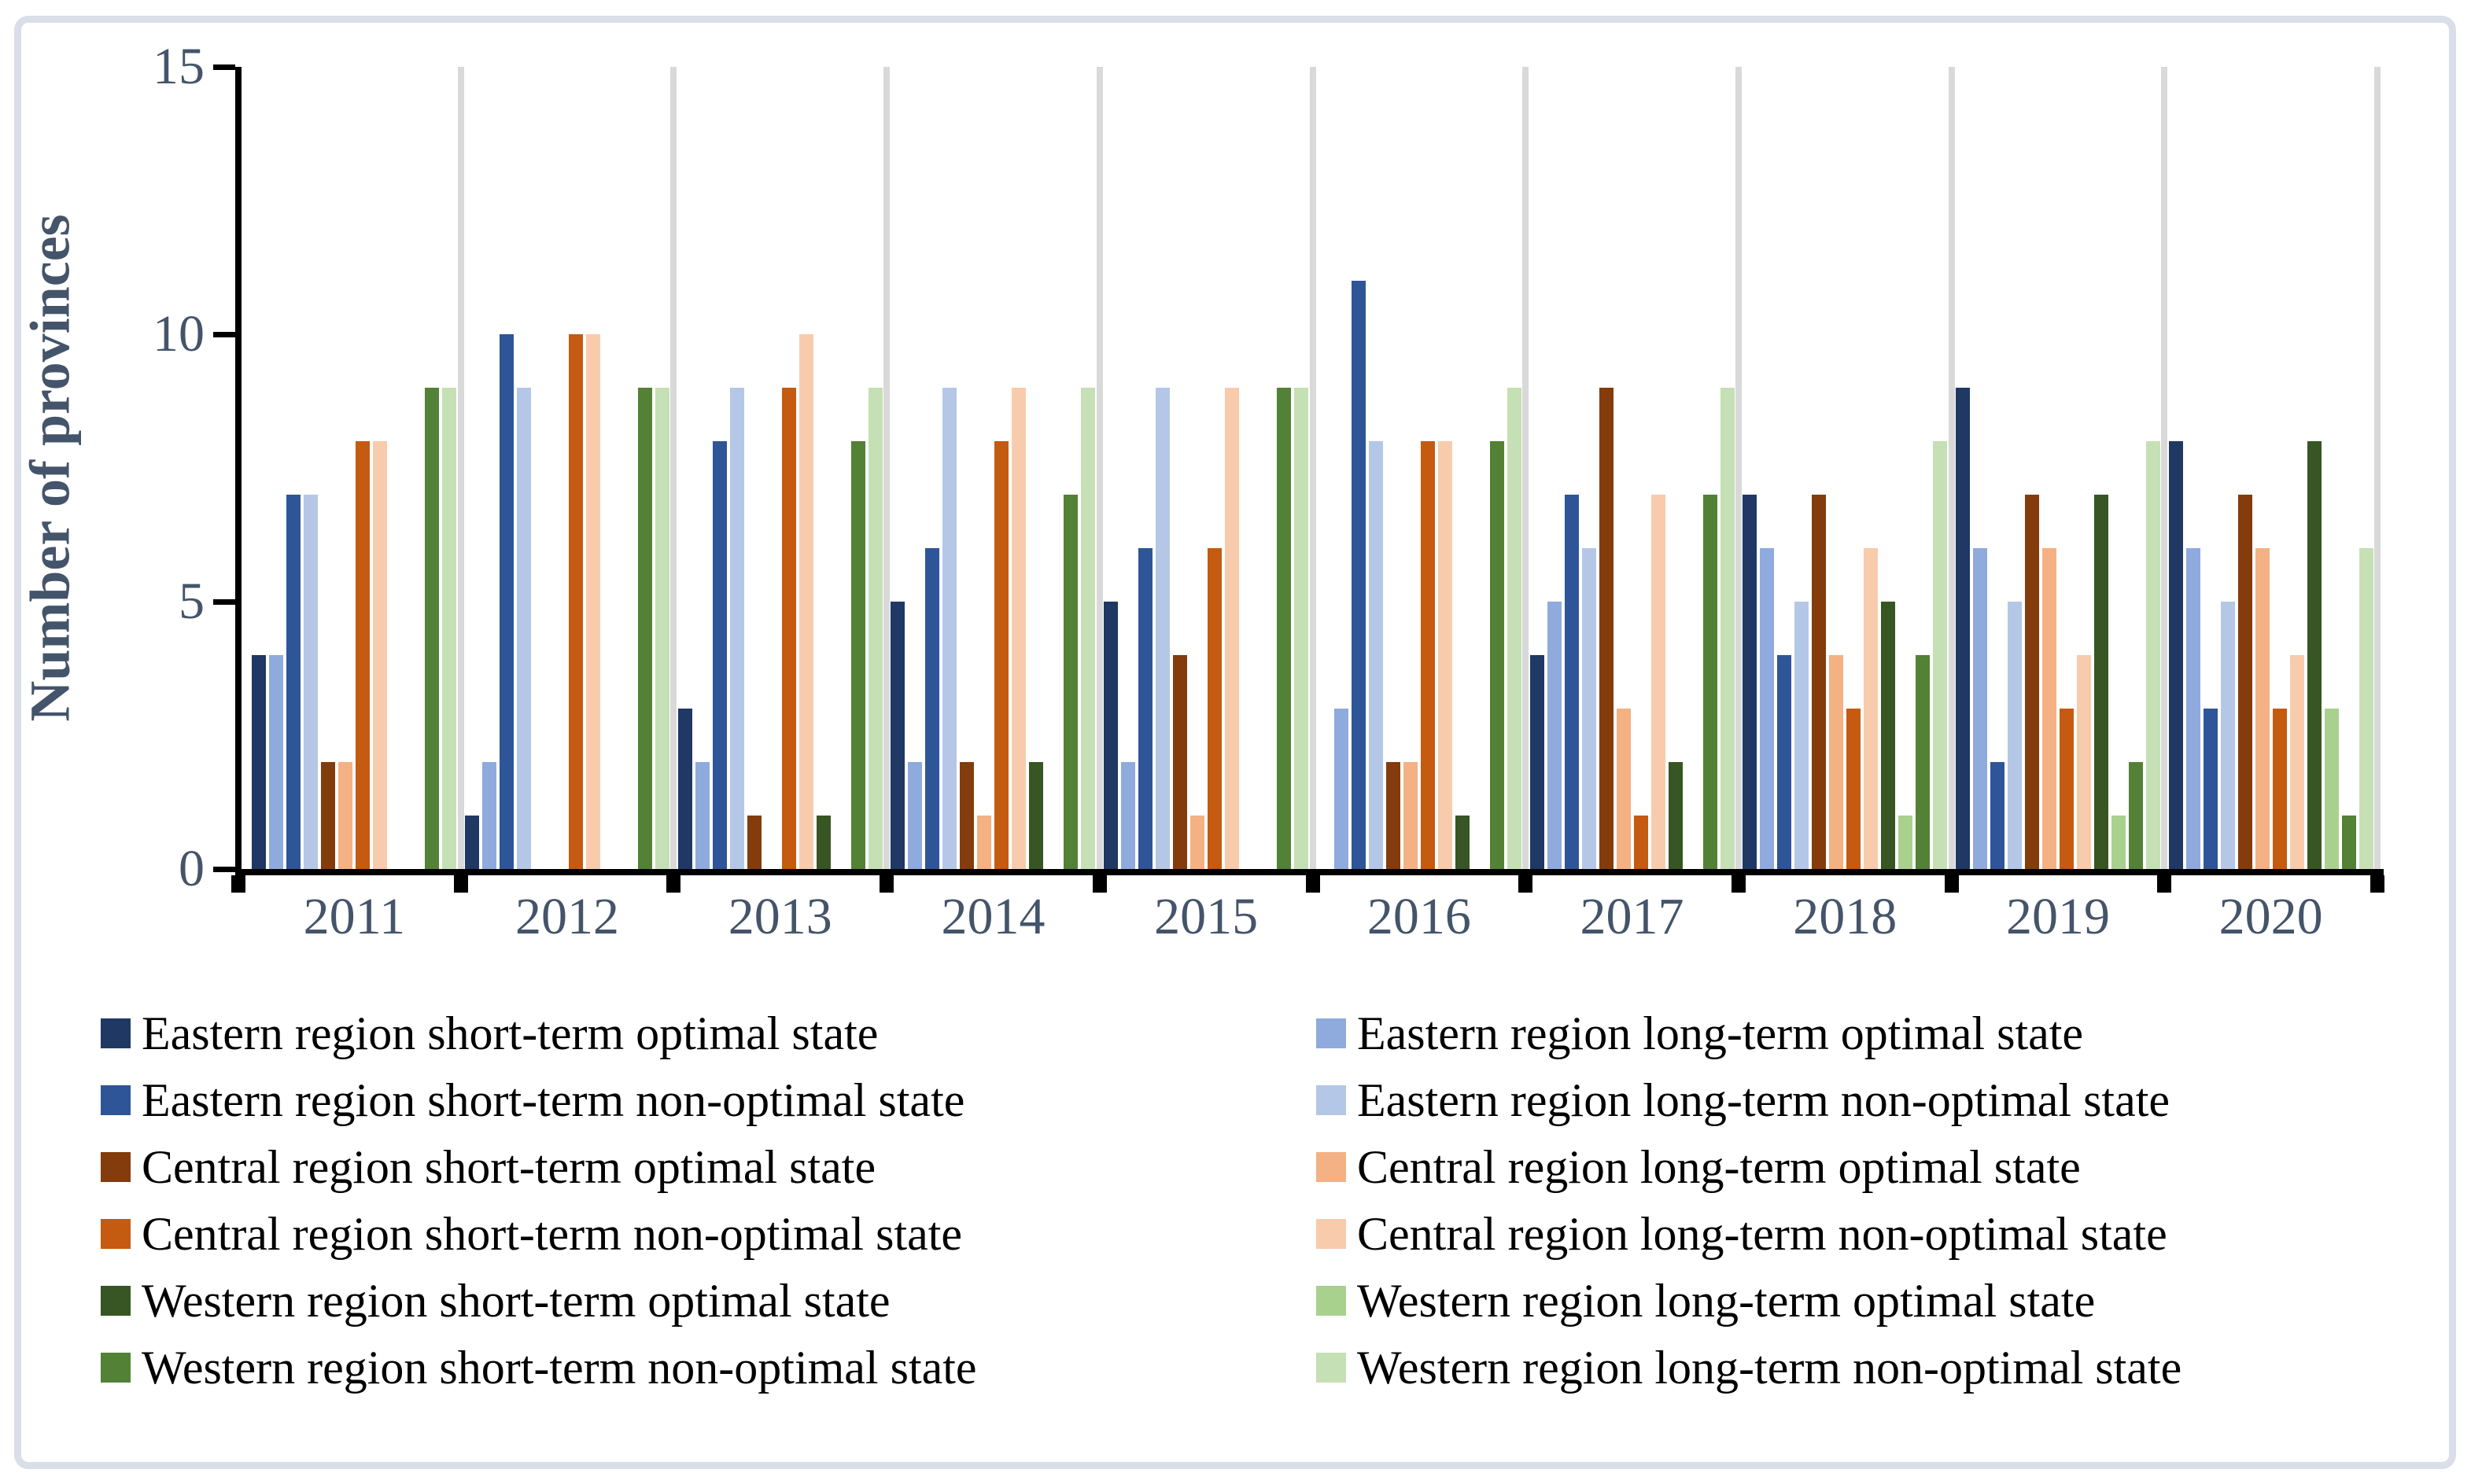  Describe the element at coordinates (238, 479) in the screenshot. I see `y-axis-line` at that location.